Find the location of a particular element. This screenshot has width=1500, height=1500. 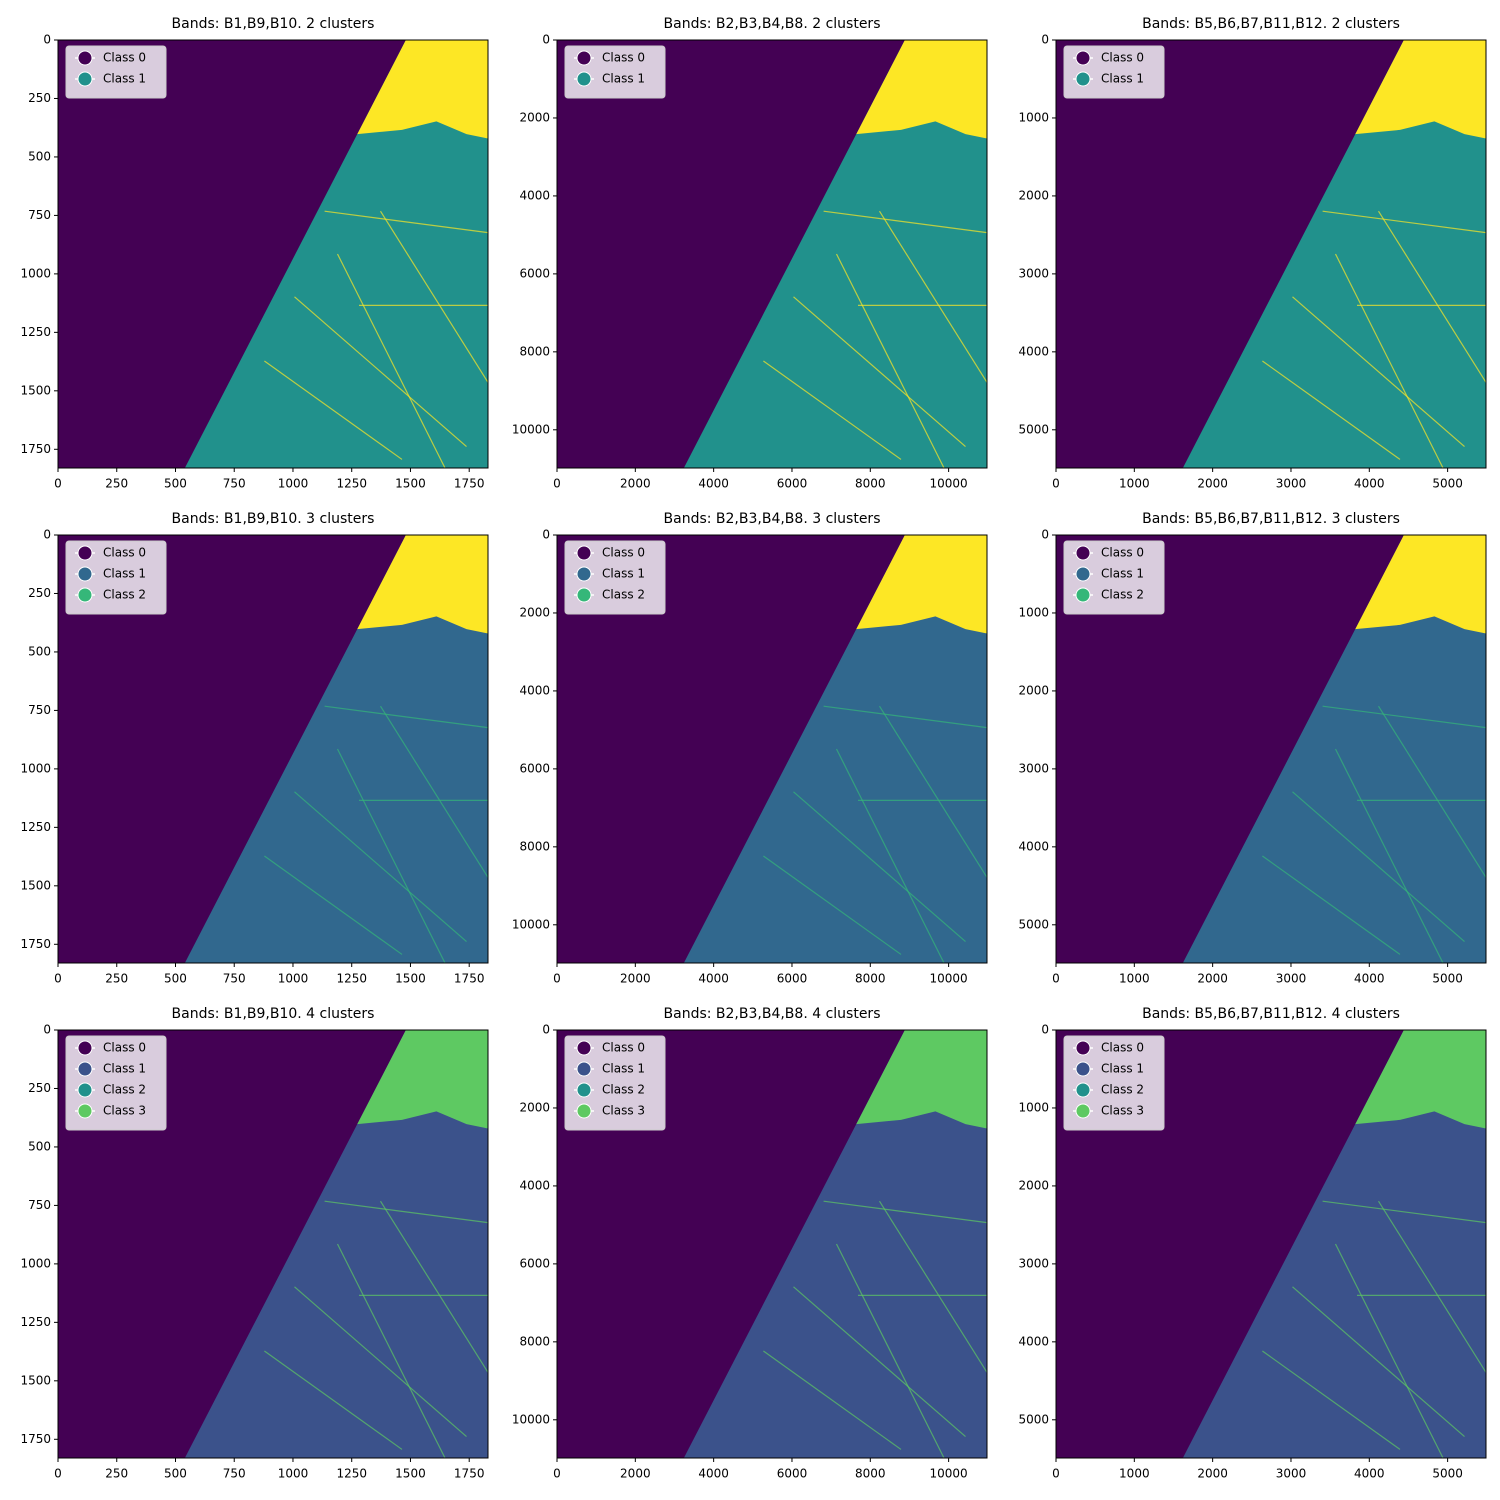

legend-label: Class 2 is located at coordinates (623, 1090).